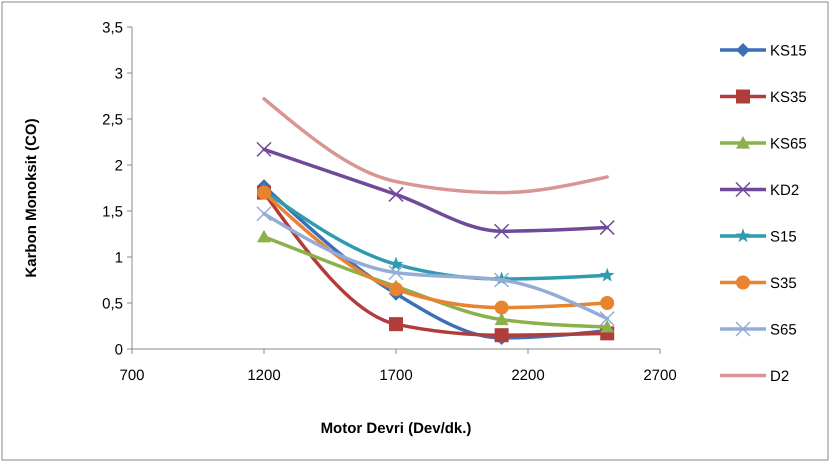 The height and width of the screenshot is (466, 832). Describe the element at coordinates (788, 51) in the screenshot. I see `legend-label: KS15` at that location.